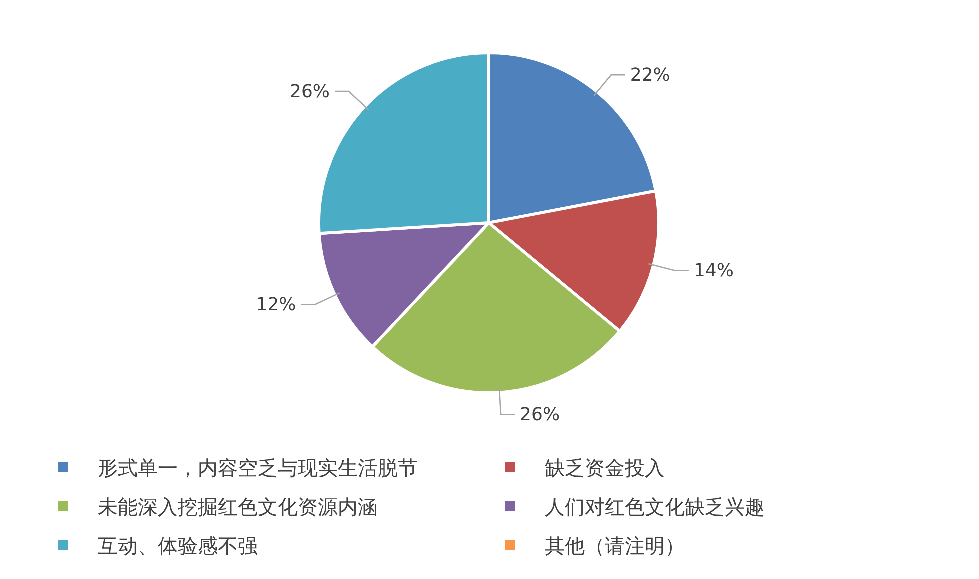  Describe the element at coordinates (650, 75) in the screenshot. I see `data-label: 22%` at that location.